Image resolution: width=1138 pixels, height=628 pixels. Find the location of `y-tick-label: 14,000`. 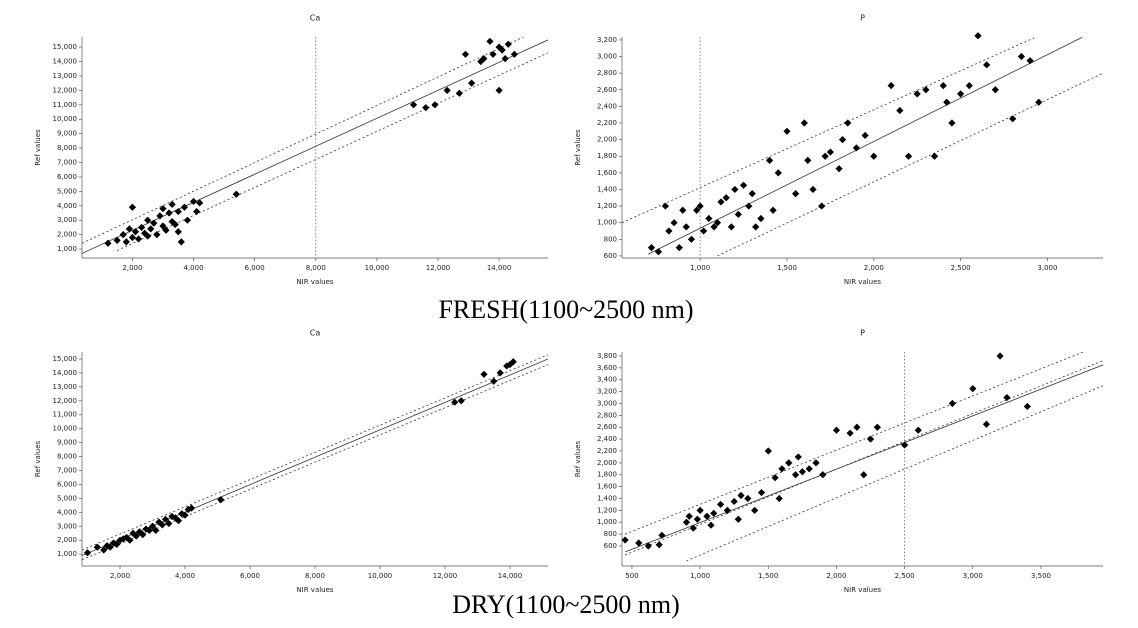

y-tick-label: 14,000 is located at coordinates (65, 62).